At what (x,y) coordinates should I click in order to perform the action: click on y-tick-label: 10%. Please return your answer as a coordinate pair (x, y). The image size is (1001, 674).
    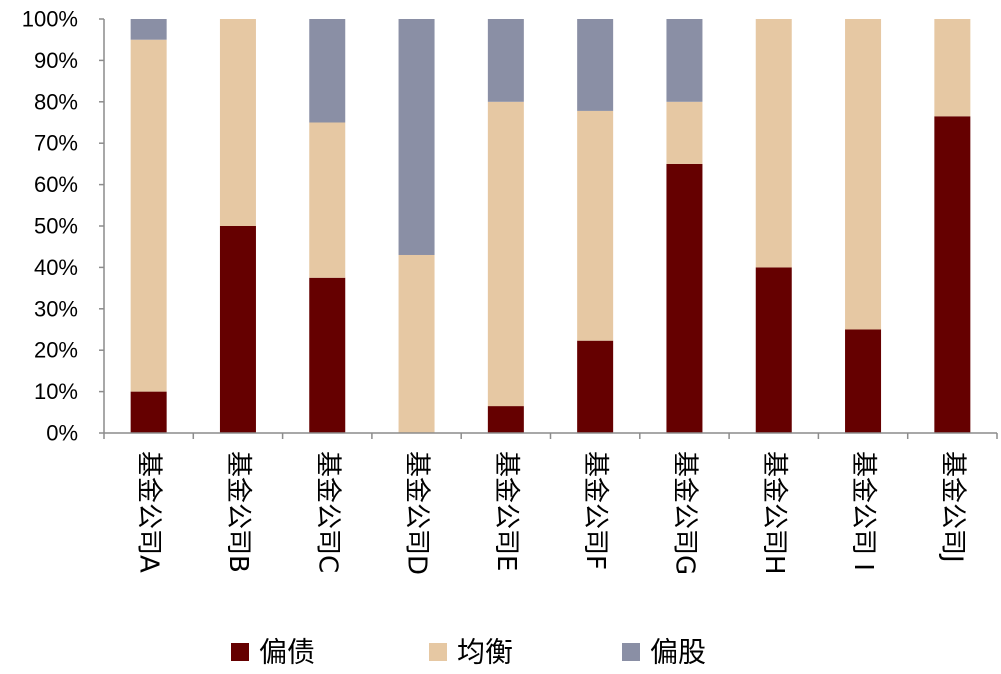
    Looking at the image, I should click on (56, 391).